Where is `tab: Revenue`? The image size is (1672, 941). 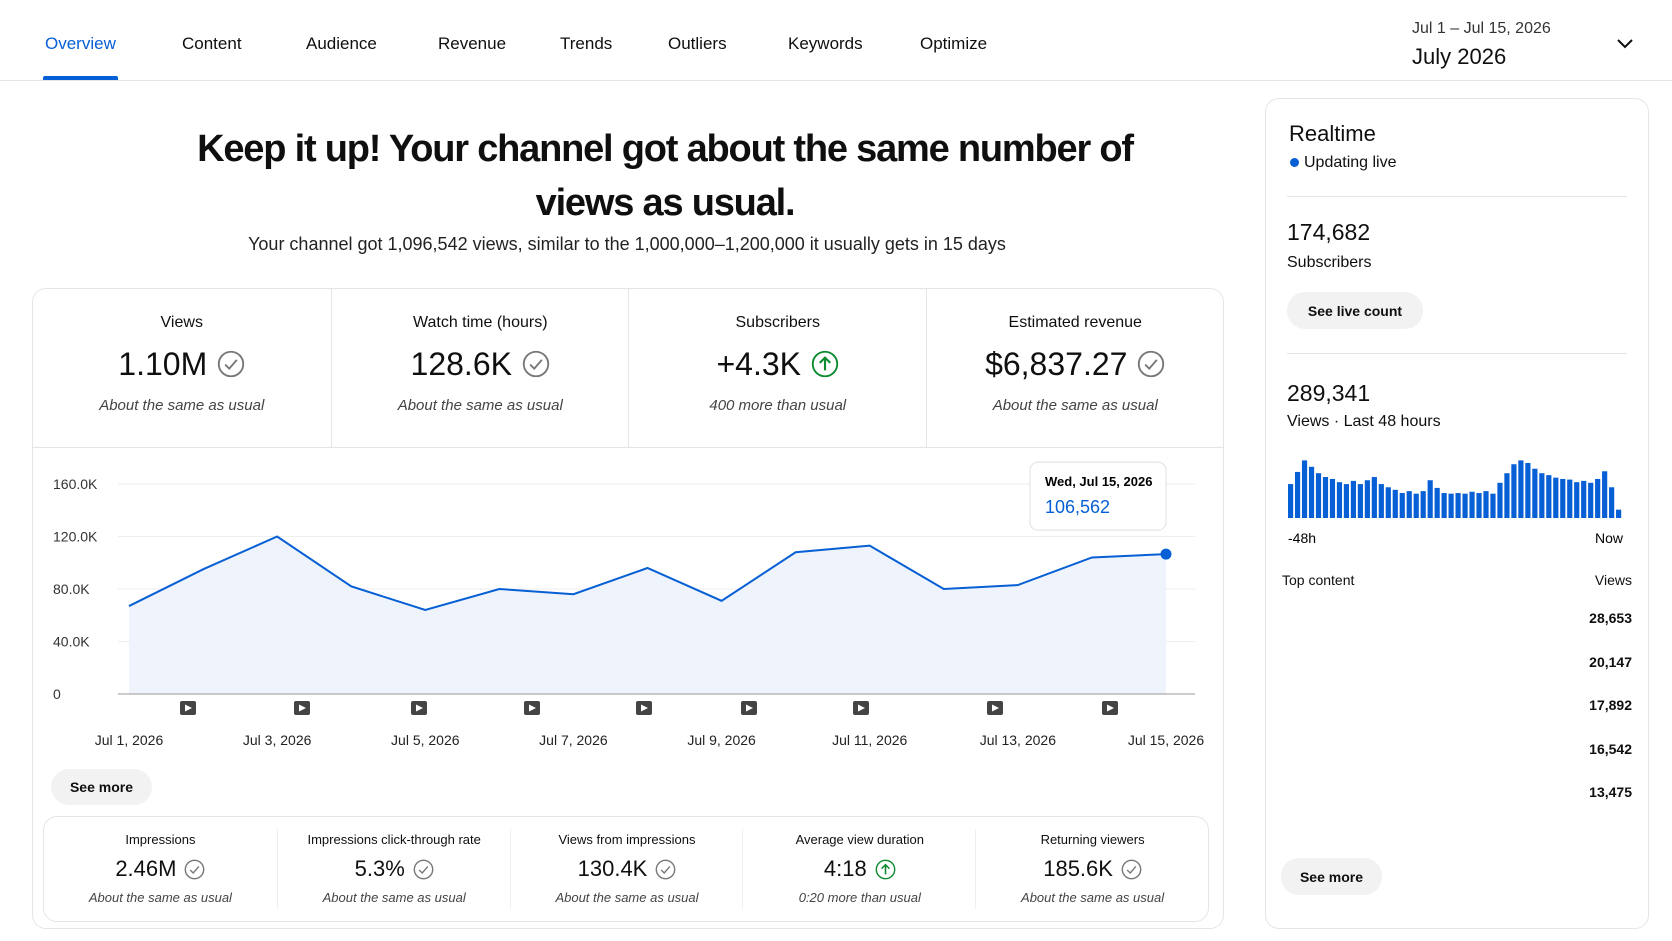
tab: Revenue is located at coordinates (472, 43).